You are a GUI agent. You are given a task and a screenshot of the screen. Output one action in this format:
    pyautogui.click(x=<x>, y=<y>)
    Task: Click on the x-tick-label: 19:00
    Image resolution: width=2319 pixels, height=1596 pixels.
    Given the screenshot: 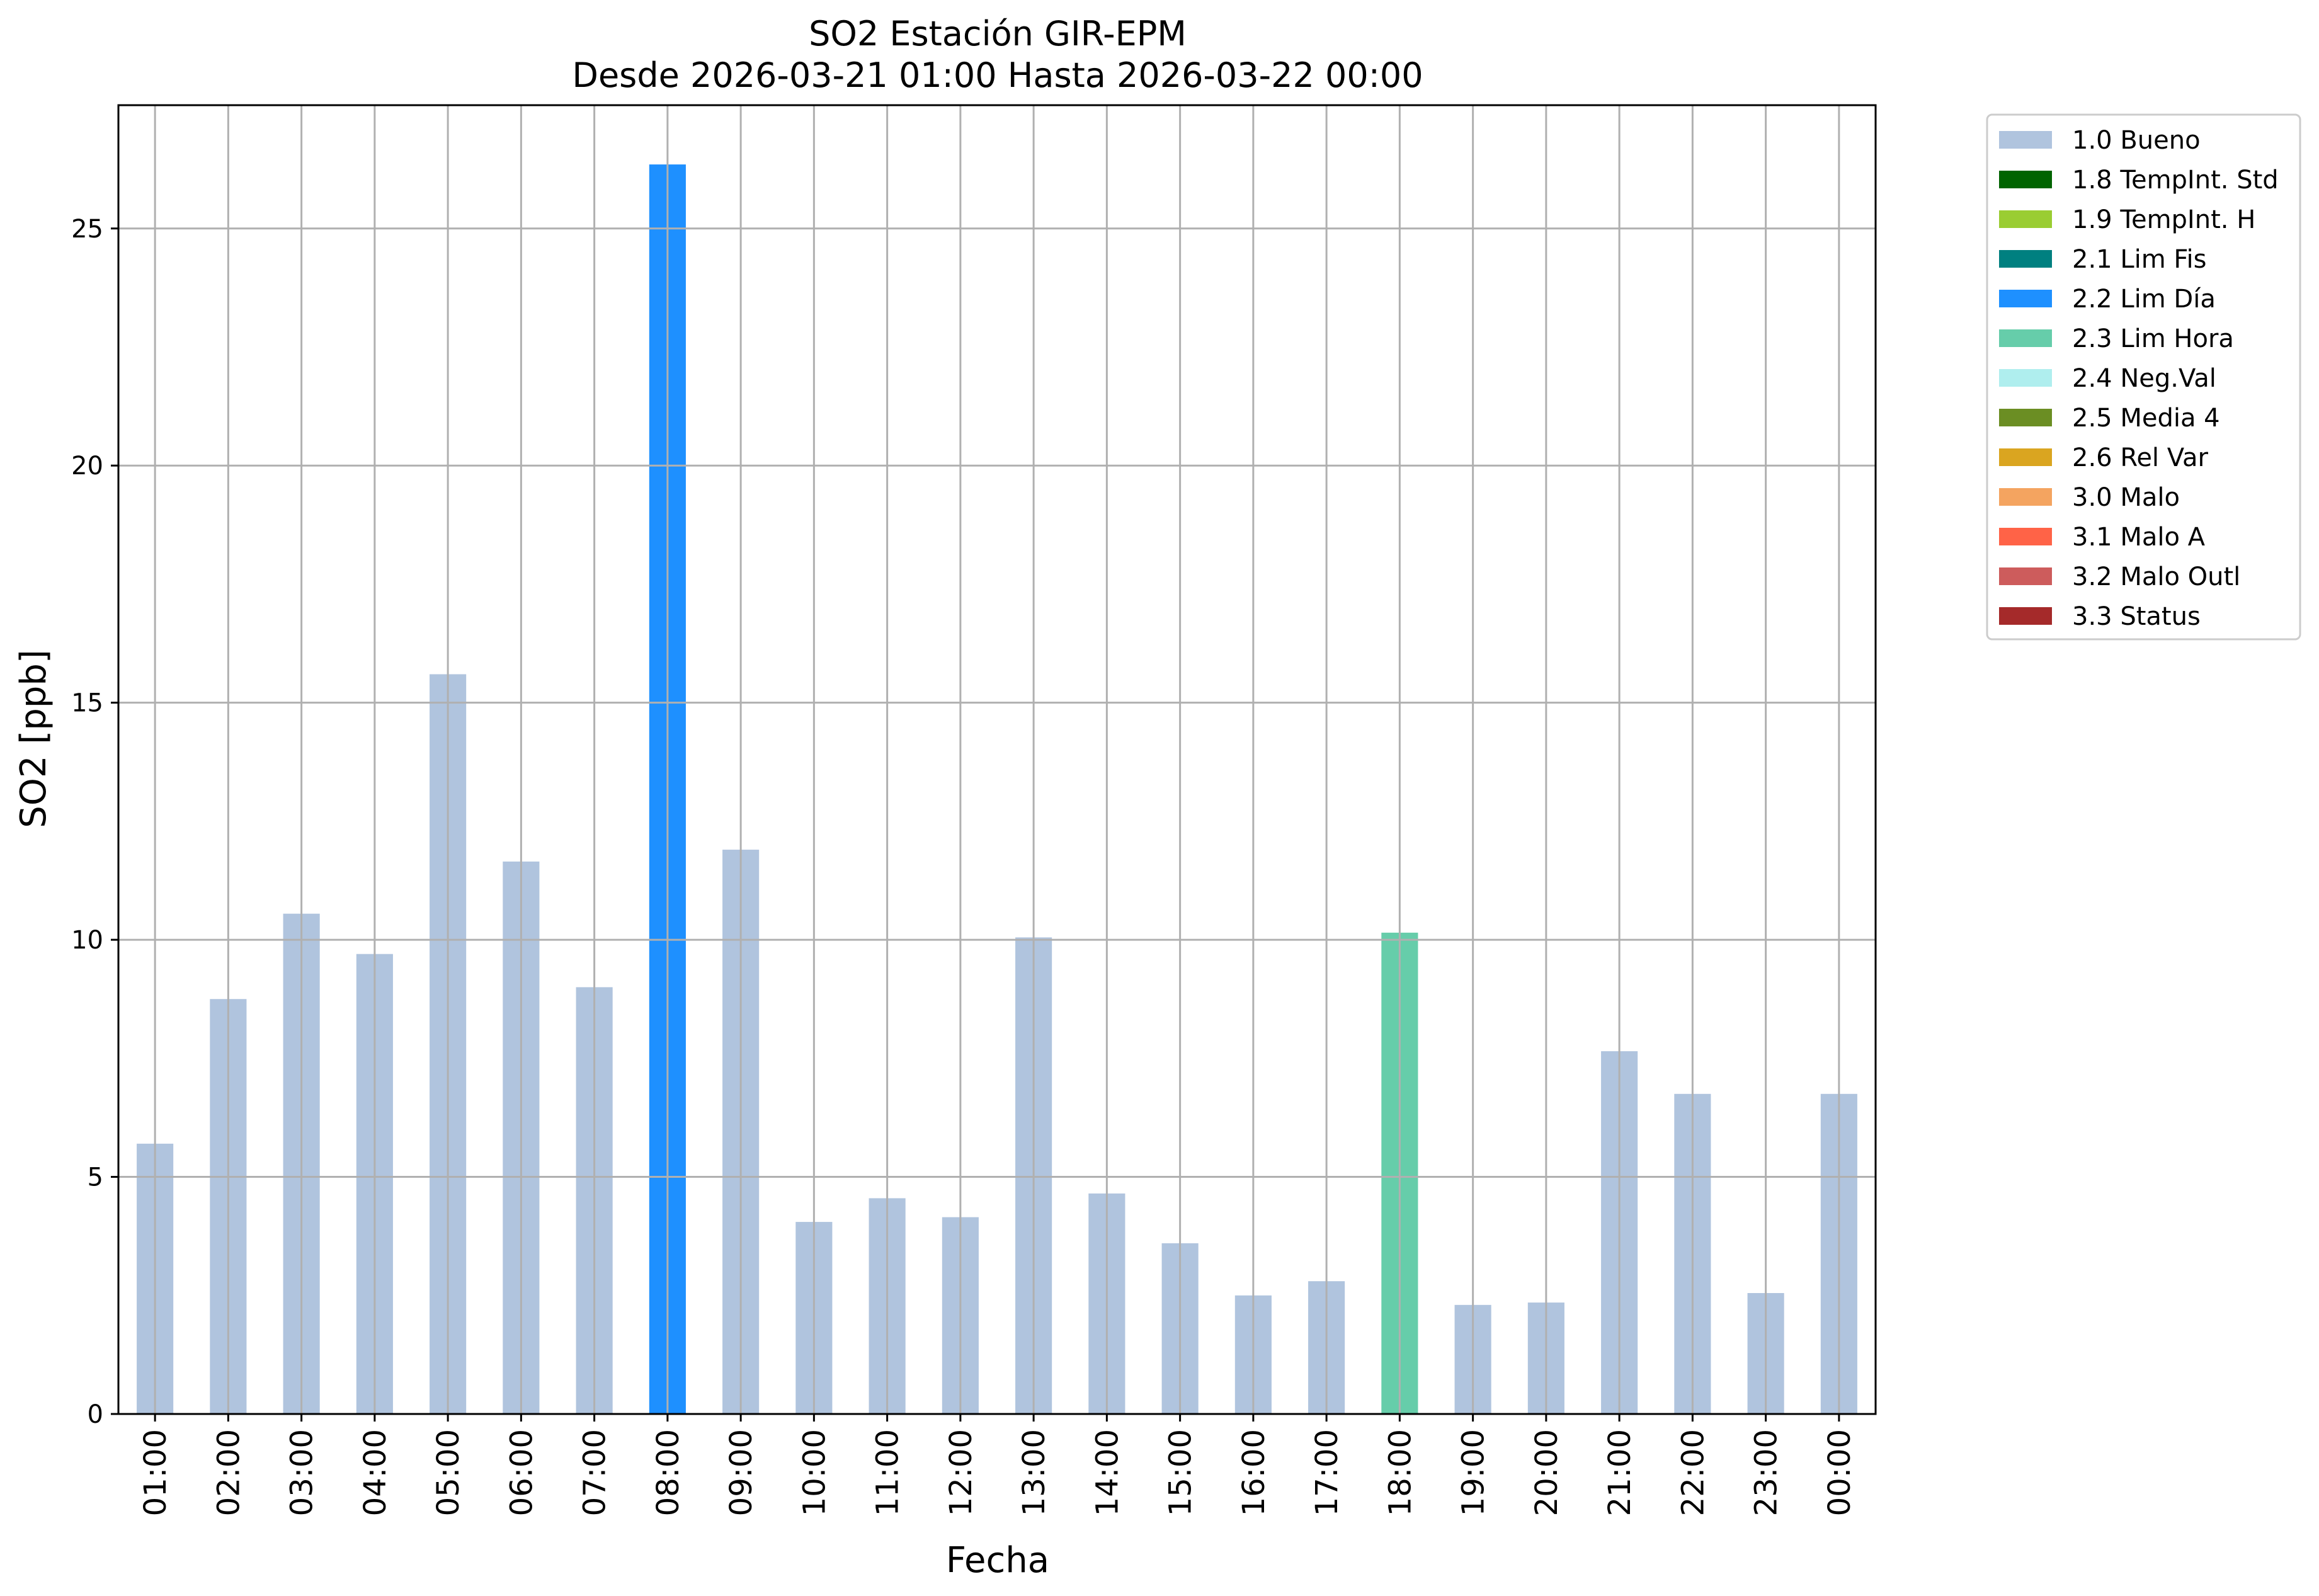 What is the action you would take?
    pyautogui.click(x=1473, y=1472)
    